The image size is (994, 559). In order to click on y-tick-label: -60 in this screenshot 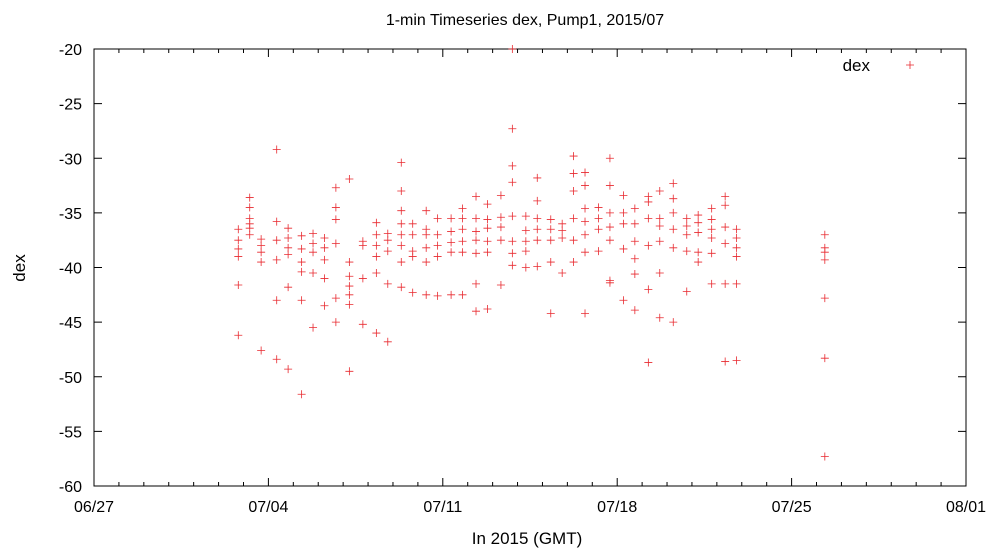, I will do `click(70, 487)`.